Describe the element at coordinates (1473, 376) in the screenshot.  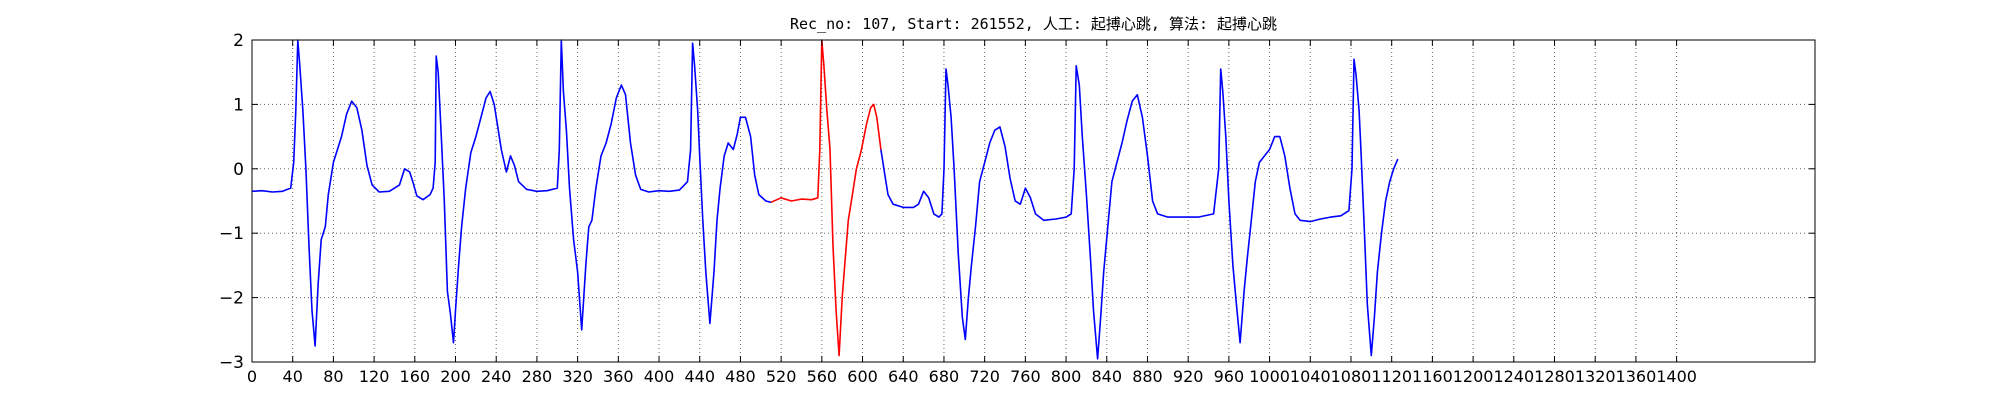
I see `x-tick-label: 1200` at that location.